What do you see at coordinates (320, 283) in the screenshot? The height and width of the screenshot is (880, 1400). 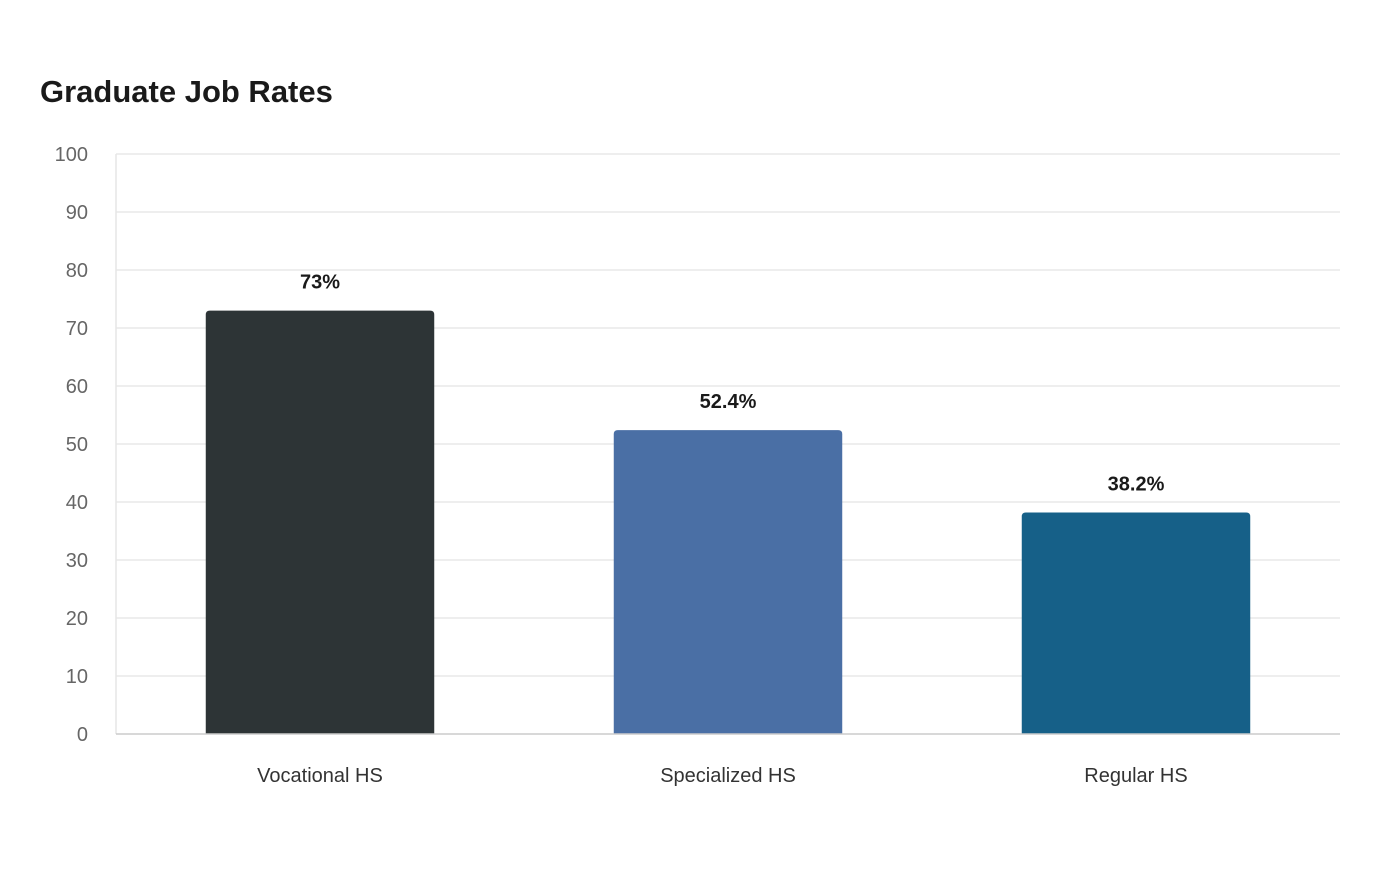 I see `bar-value-label: 73%` at bounding box center [320, 283].